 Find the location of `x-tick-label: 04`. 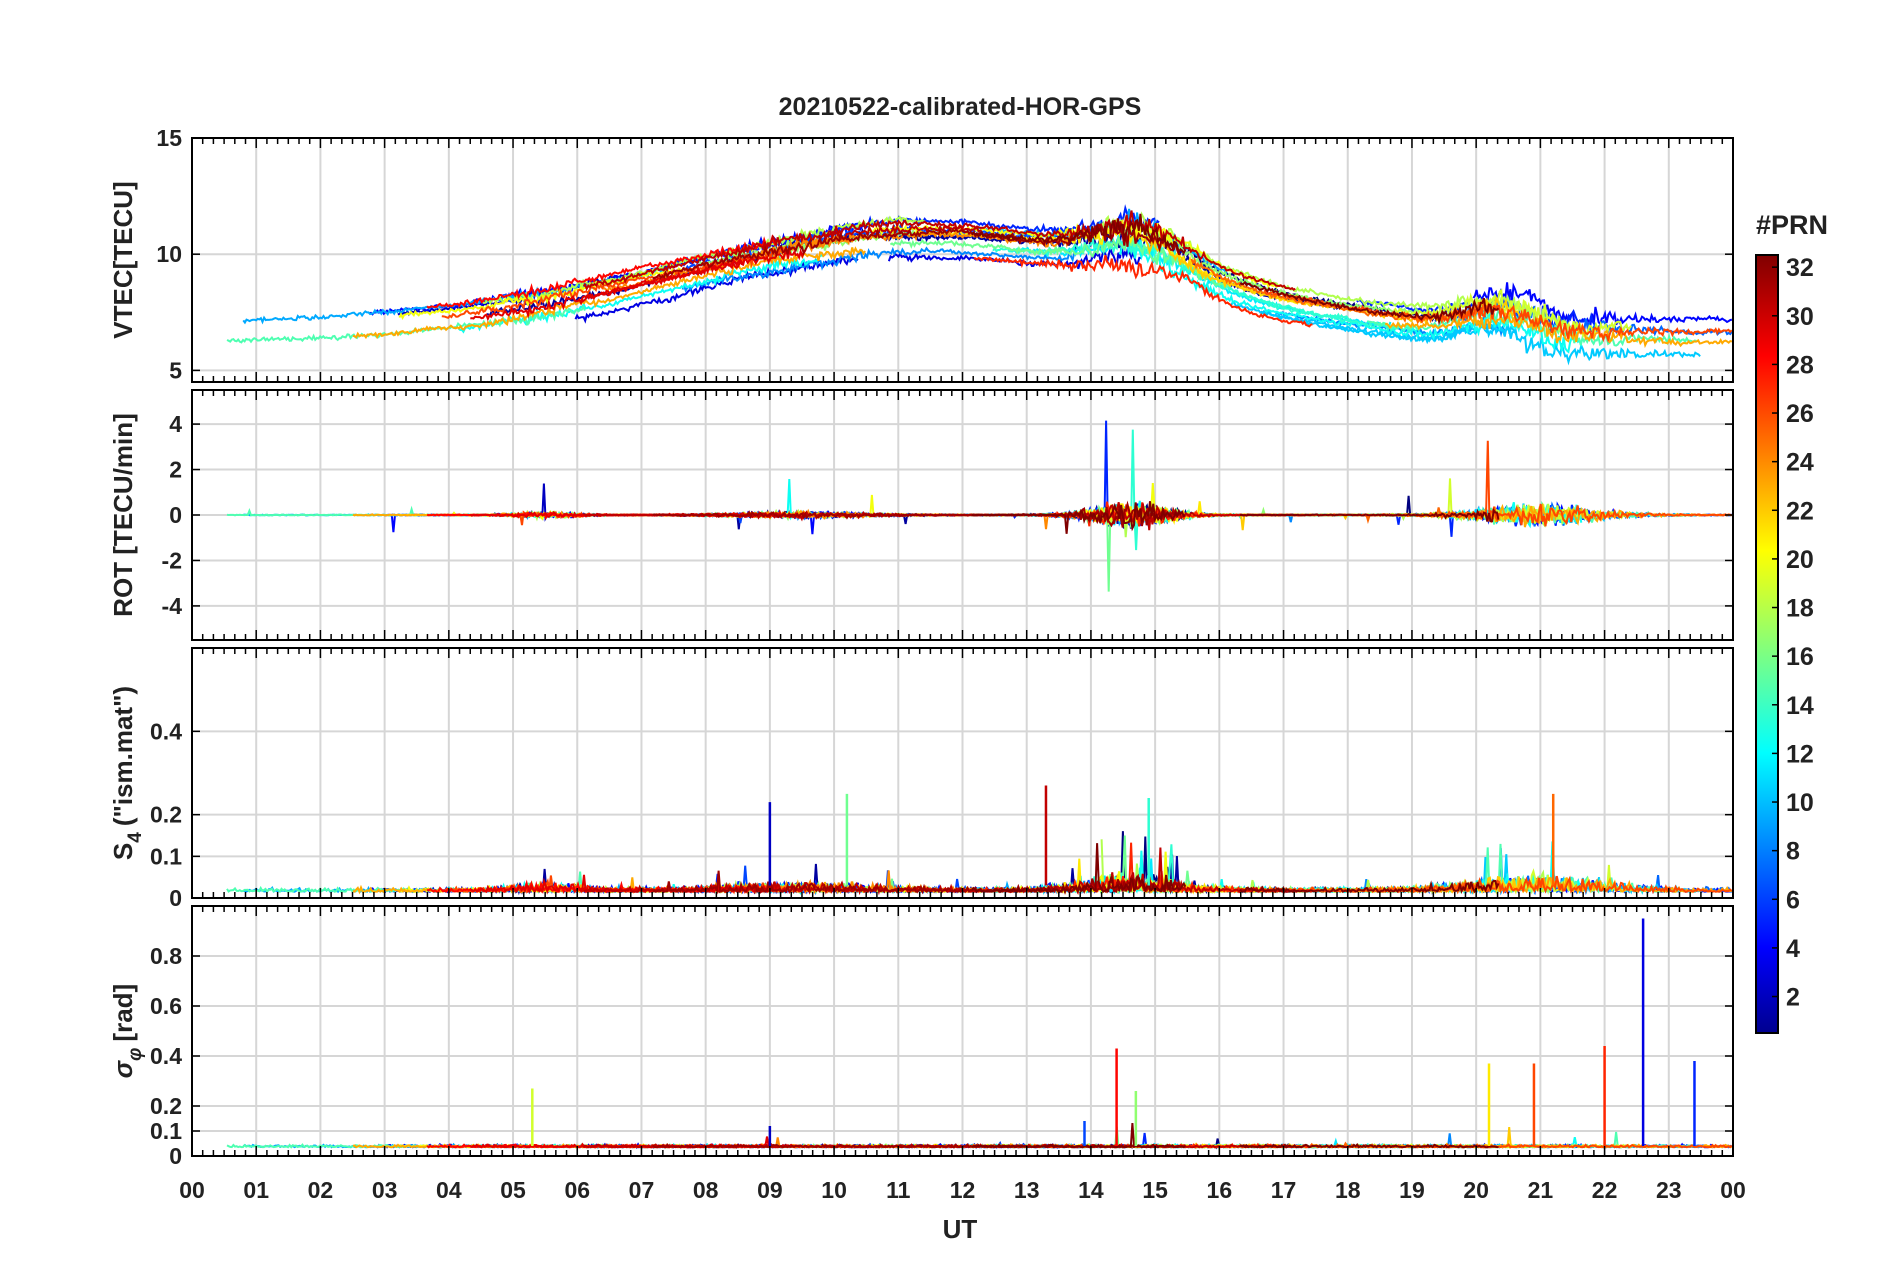

x-tick-label: 04 is located at coordinates (449, 1190).